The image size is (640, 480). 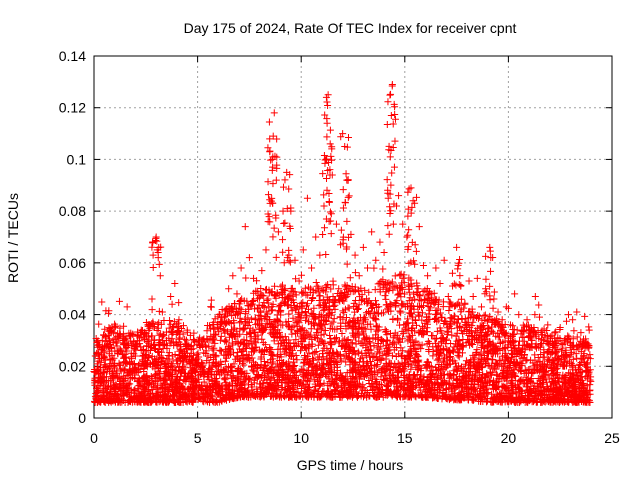 What do you see at coordinates (72, 263) in the screenshot?
I see `y-tick-label: 0.06` at bounding box center [72, 263].